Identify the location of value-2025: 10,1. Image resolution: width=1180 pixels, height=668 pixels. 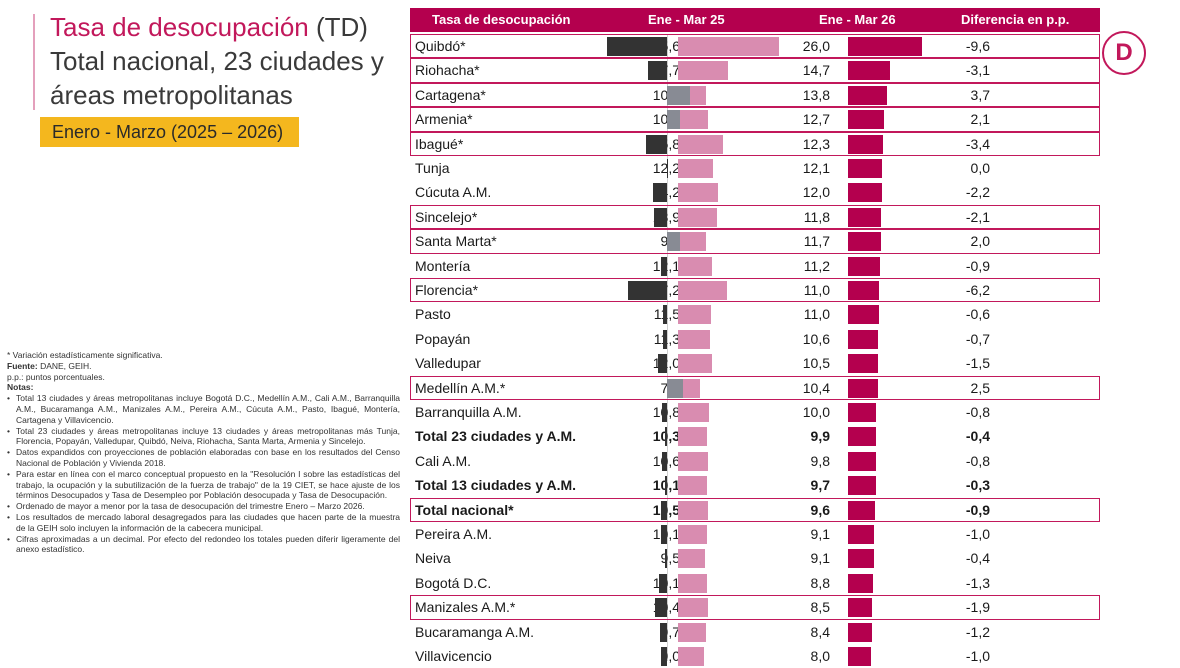
(645, 583).